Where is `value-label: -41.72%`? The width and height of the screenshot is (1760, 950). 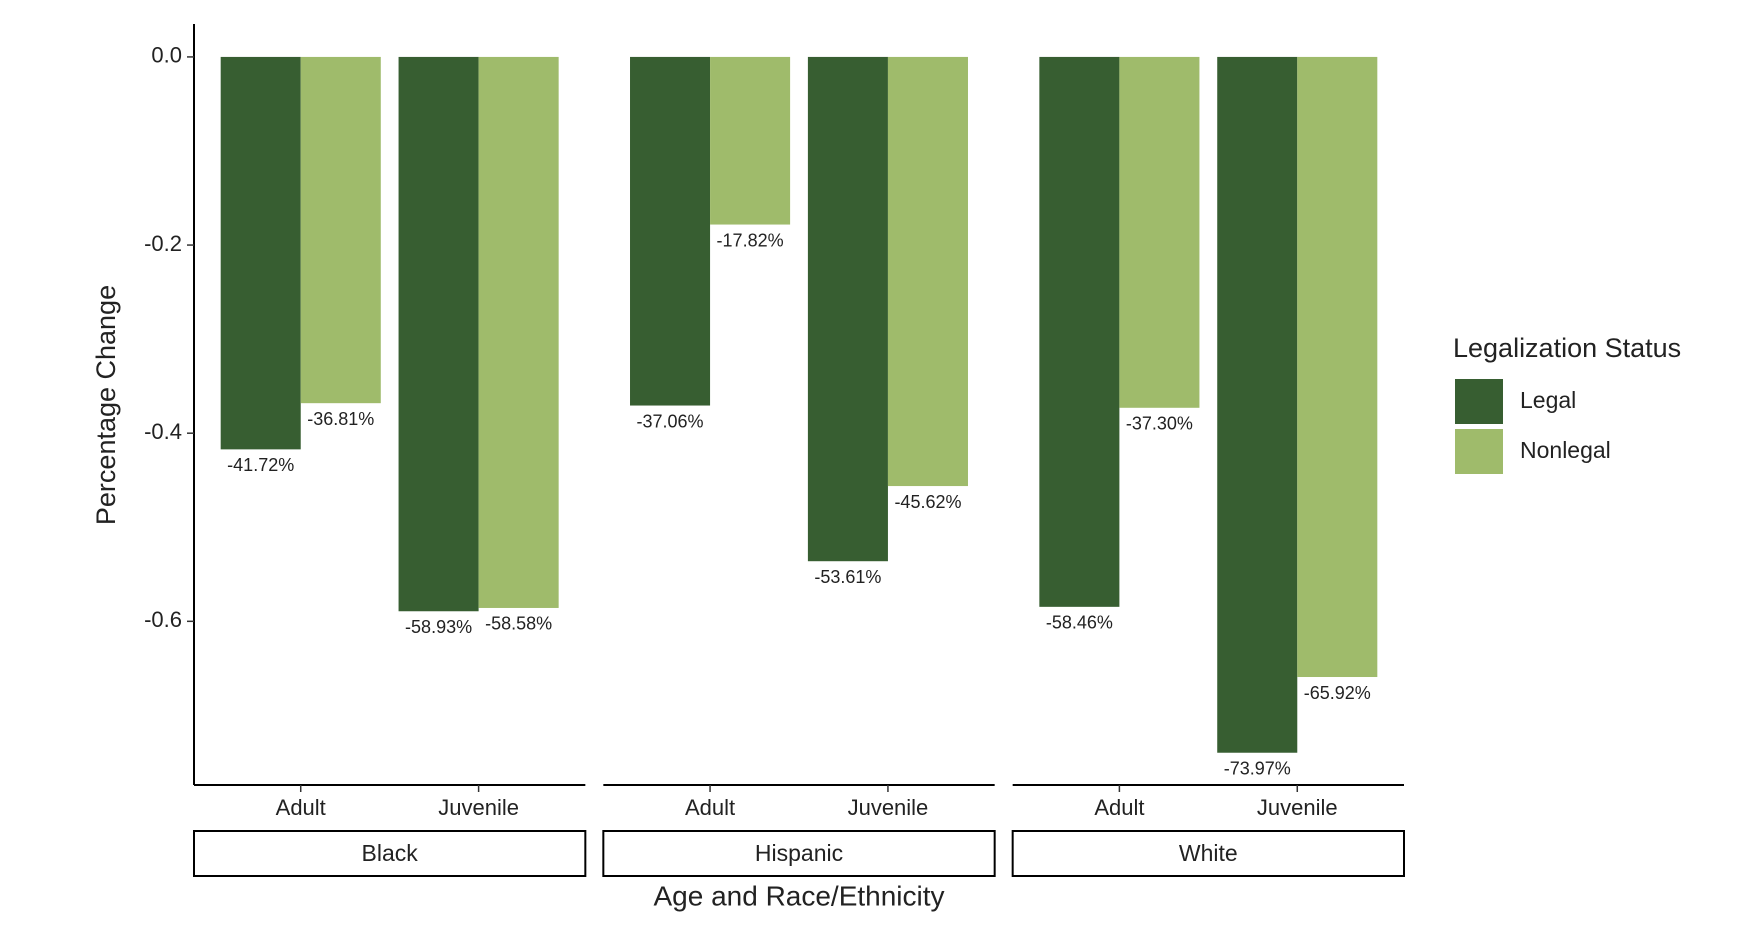 value-label: -41.72% is located at coordinates (260, 465).